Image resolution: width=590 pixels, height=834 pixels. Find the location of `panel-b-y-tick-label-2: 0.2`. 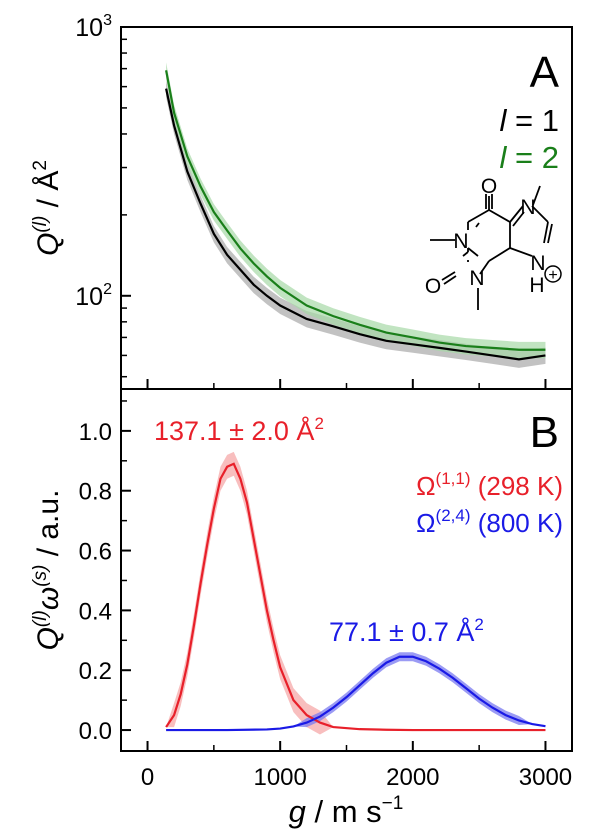

panel-b-y-tick-label-2: 0.2 is located at coordinates (95, 671).